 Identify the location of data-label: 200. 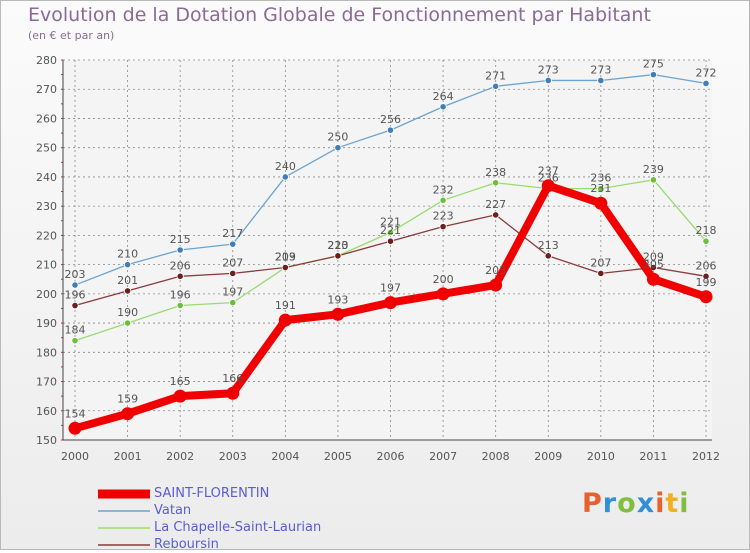
(443, 279).